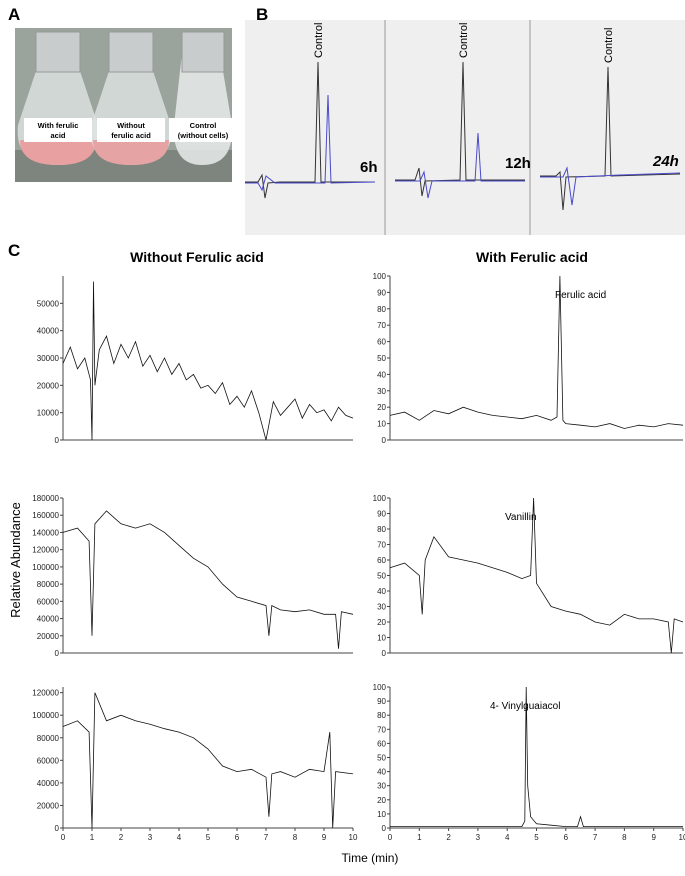 This screenshot has width=685, height=876. Describe the element at coordinates (369, 167) in the screenshot. I see `time-label: 6h` at that location.